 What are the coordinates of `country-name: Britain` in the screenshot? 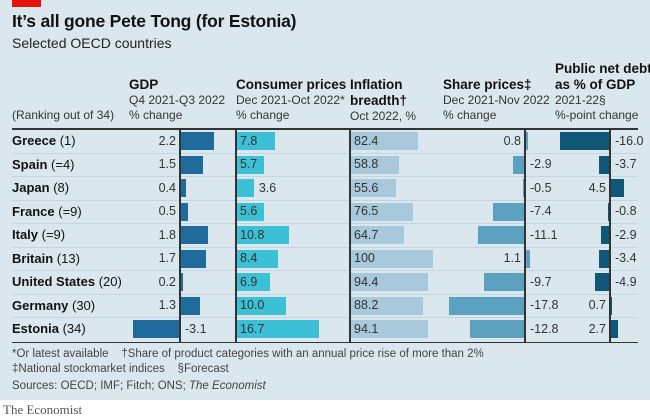 It's located at (33, 258).